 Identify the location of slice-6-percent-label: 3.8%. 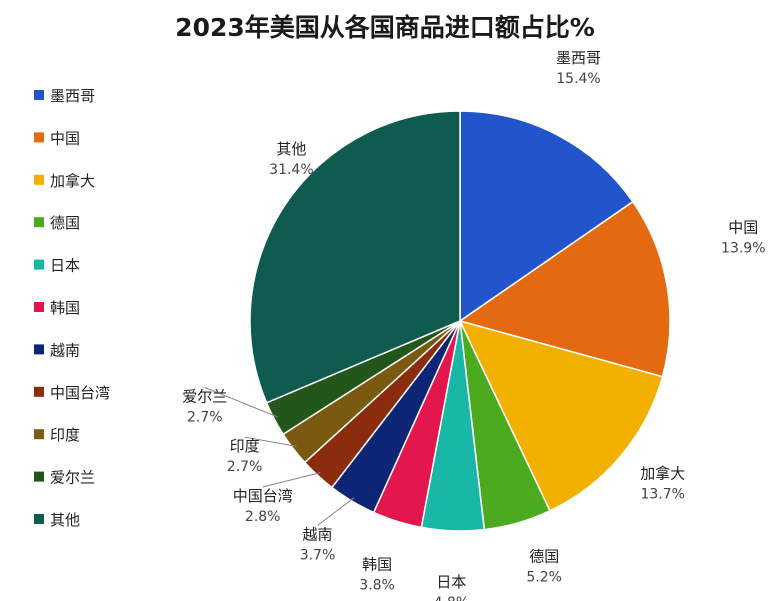
(377, 586).